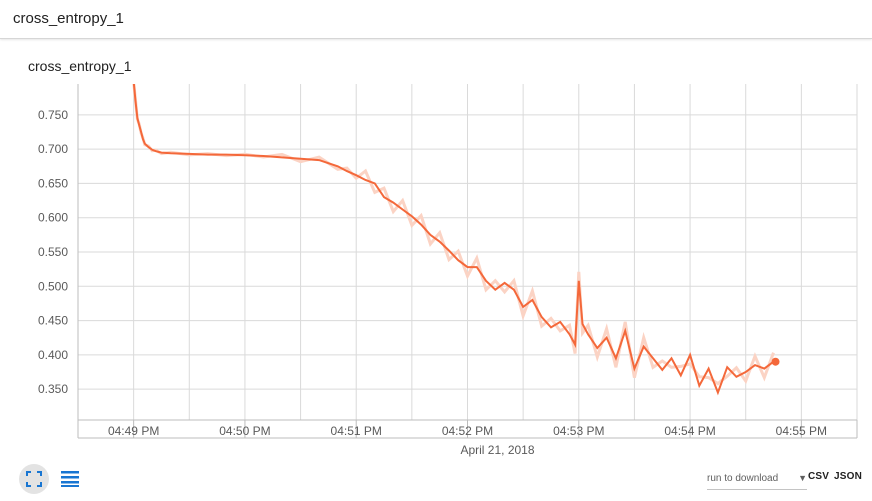 This screenshot has width=872, height=501. Describe the element at coordinates (68, 18) in the screenshot. I see `header-title: cross_entropy_1` at that location.